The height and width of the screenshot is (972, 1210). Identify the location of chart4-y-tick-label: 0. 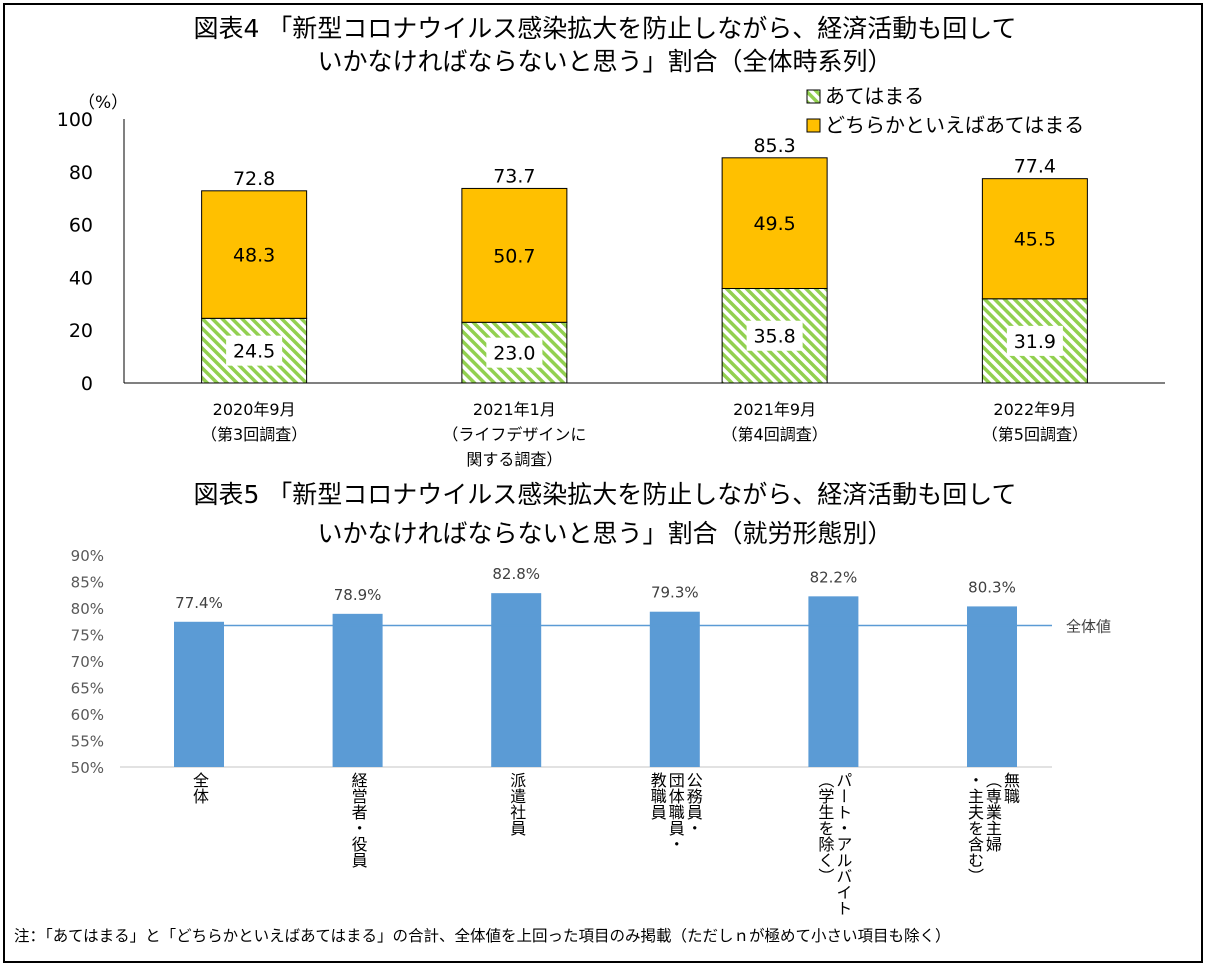
(87, 384).